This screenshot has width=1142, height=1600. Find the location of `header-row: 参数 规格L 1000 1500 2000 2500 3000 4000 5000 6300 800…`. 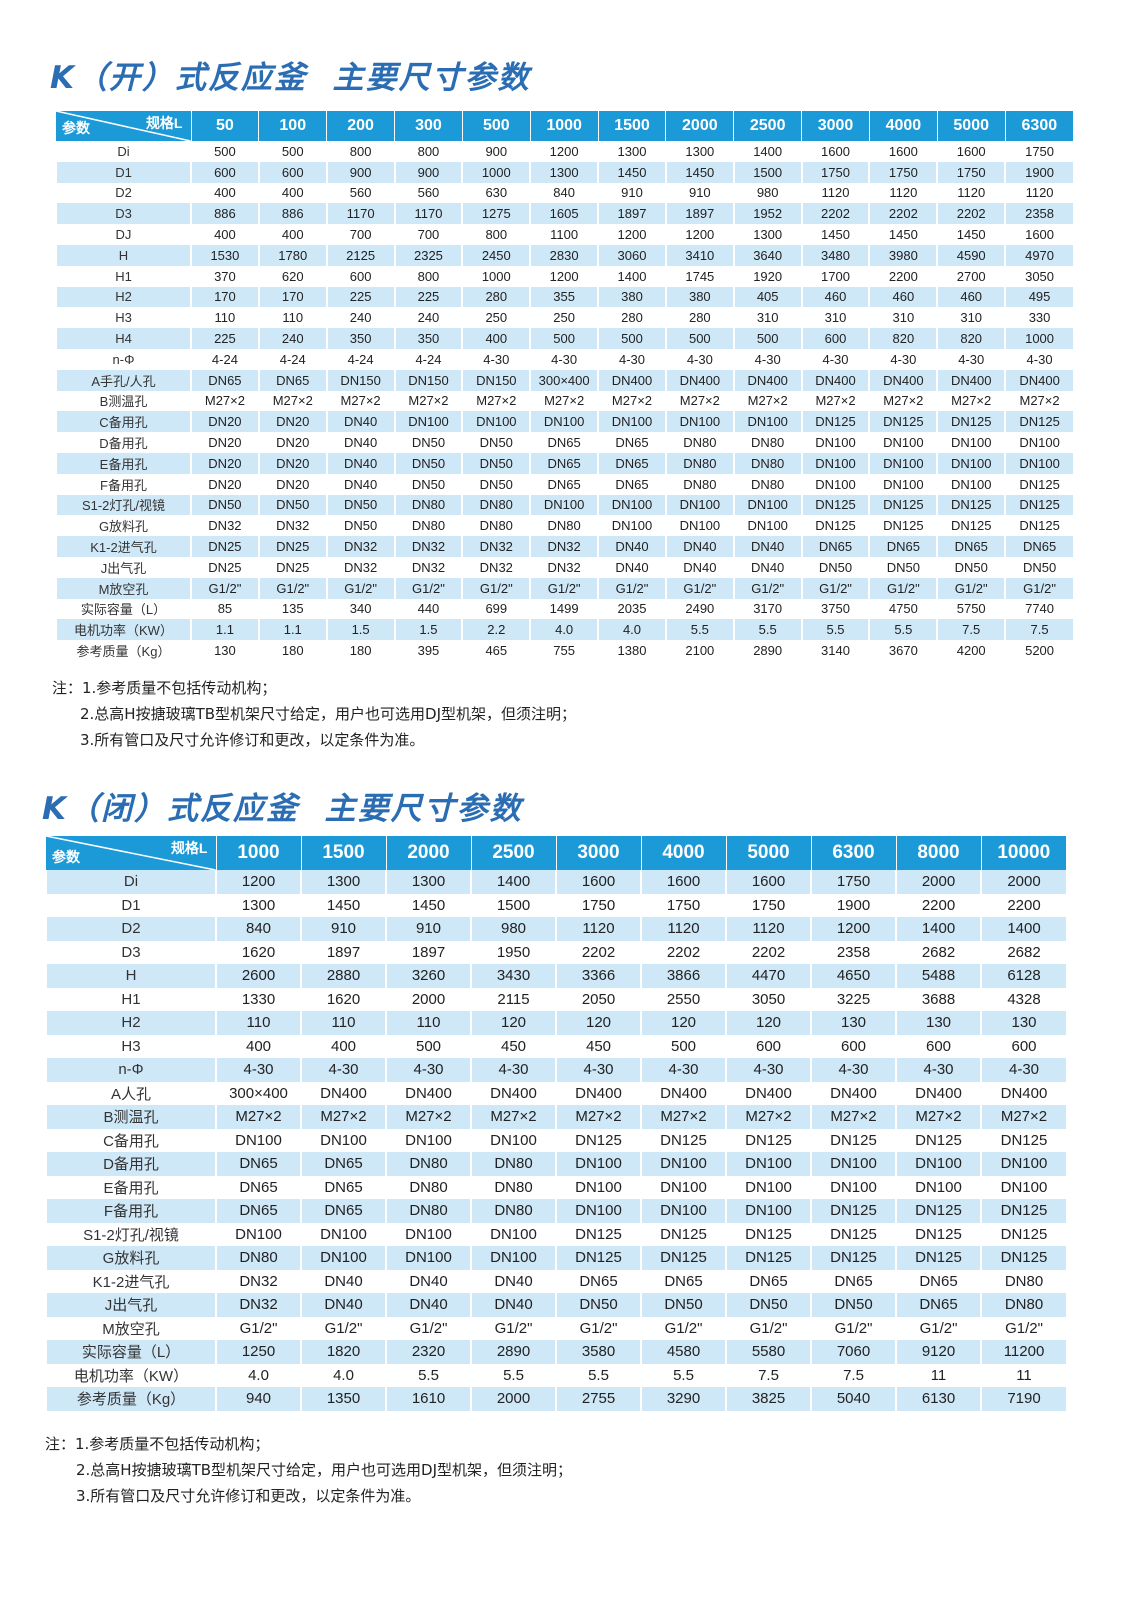

header-row: 参数 规格L 1000 1500 2000 2500 3000 4000 5000 6300 800… is located at coordinates (556, 853).